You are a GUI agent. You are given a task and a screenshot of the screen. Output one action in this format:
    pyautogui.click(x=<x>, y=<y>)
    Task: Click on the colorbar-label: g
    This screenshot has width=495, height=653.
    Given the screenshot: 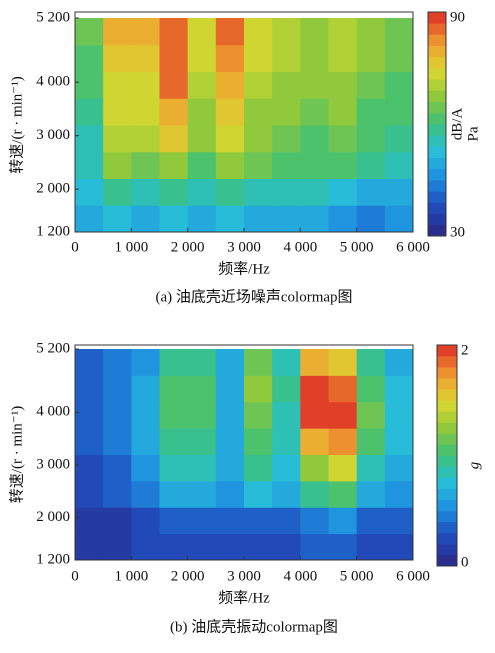 What is the action you would take?
    pyautogui.click(x=474, y=465)
    